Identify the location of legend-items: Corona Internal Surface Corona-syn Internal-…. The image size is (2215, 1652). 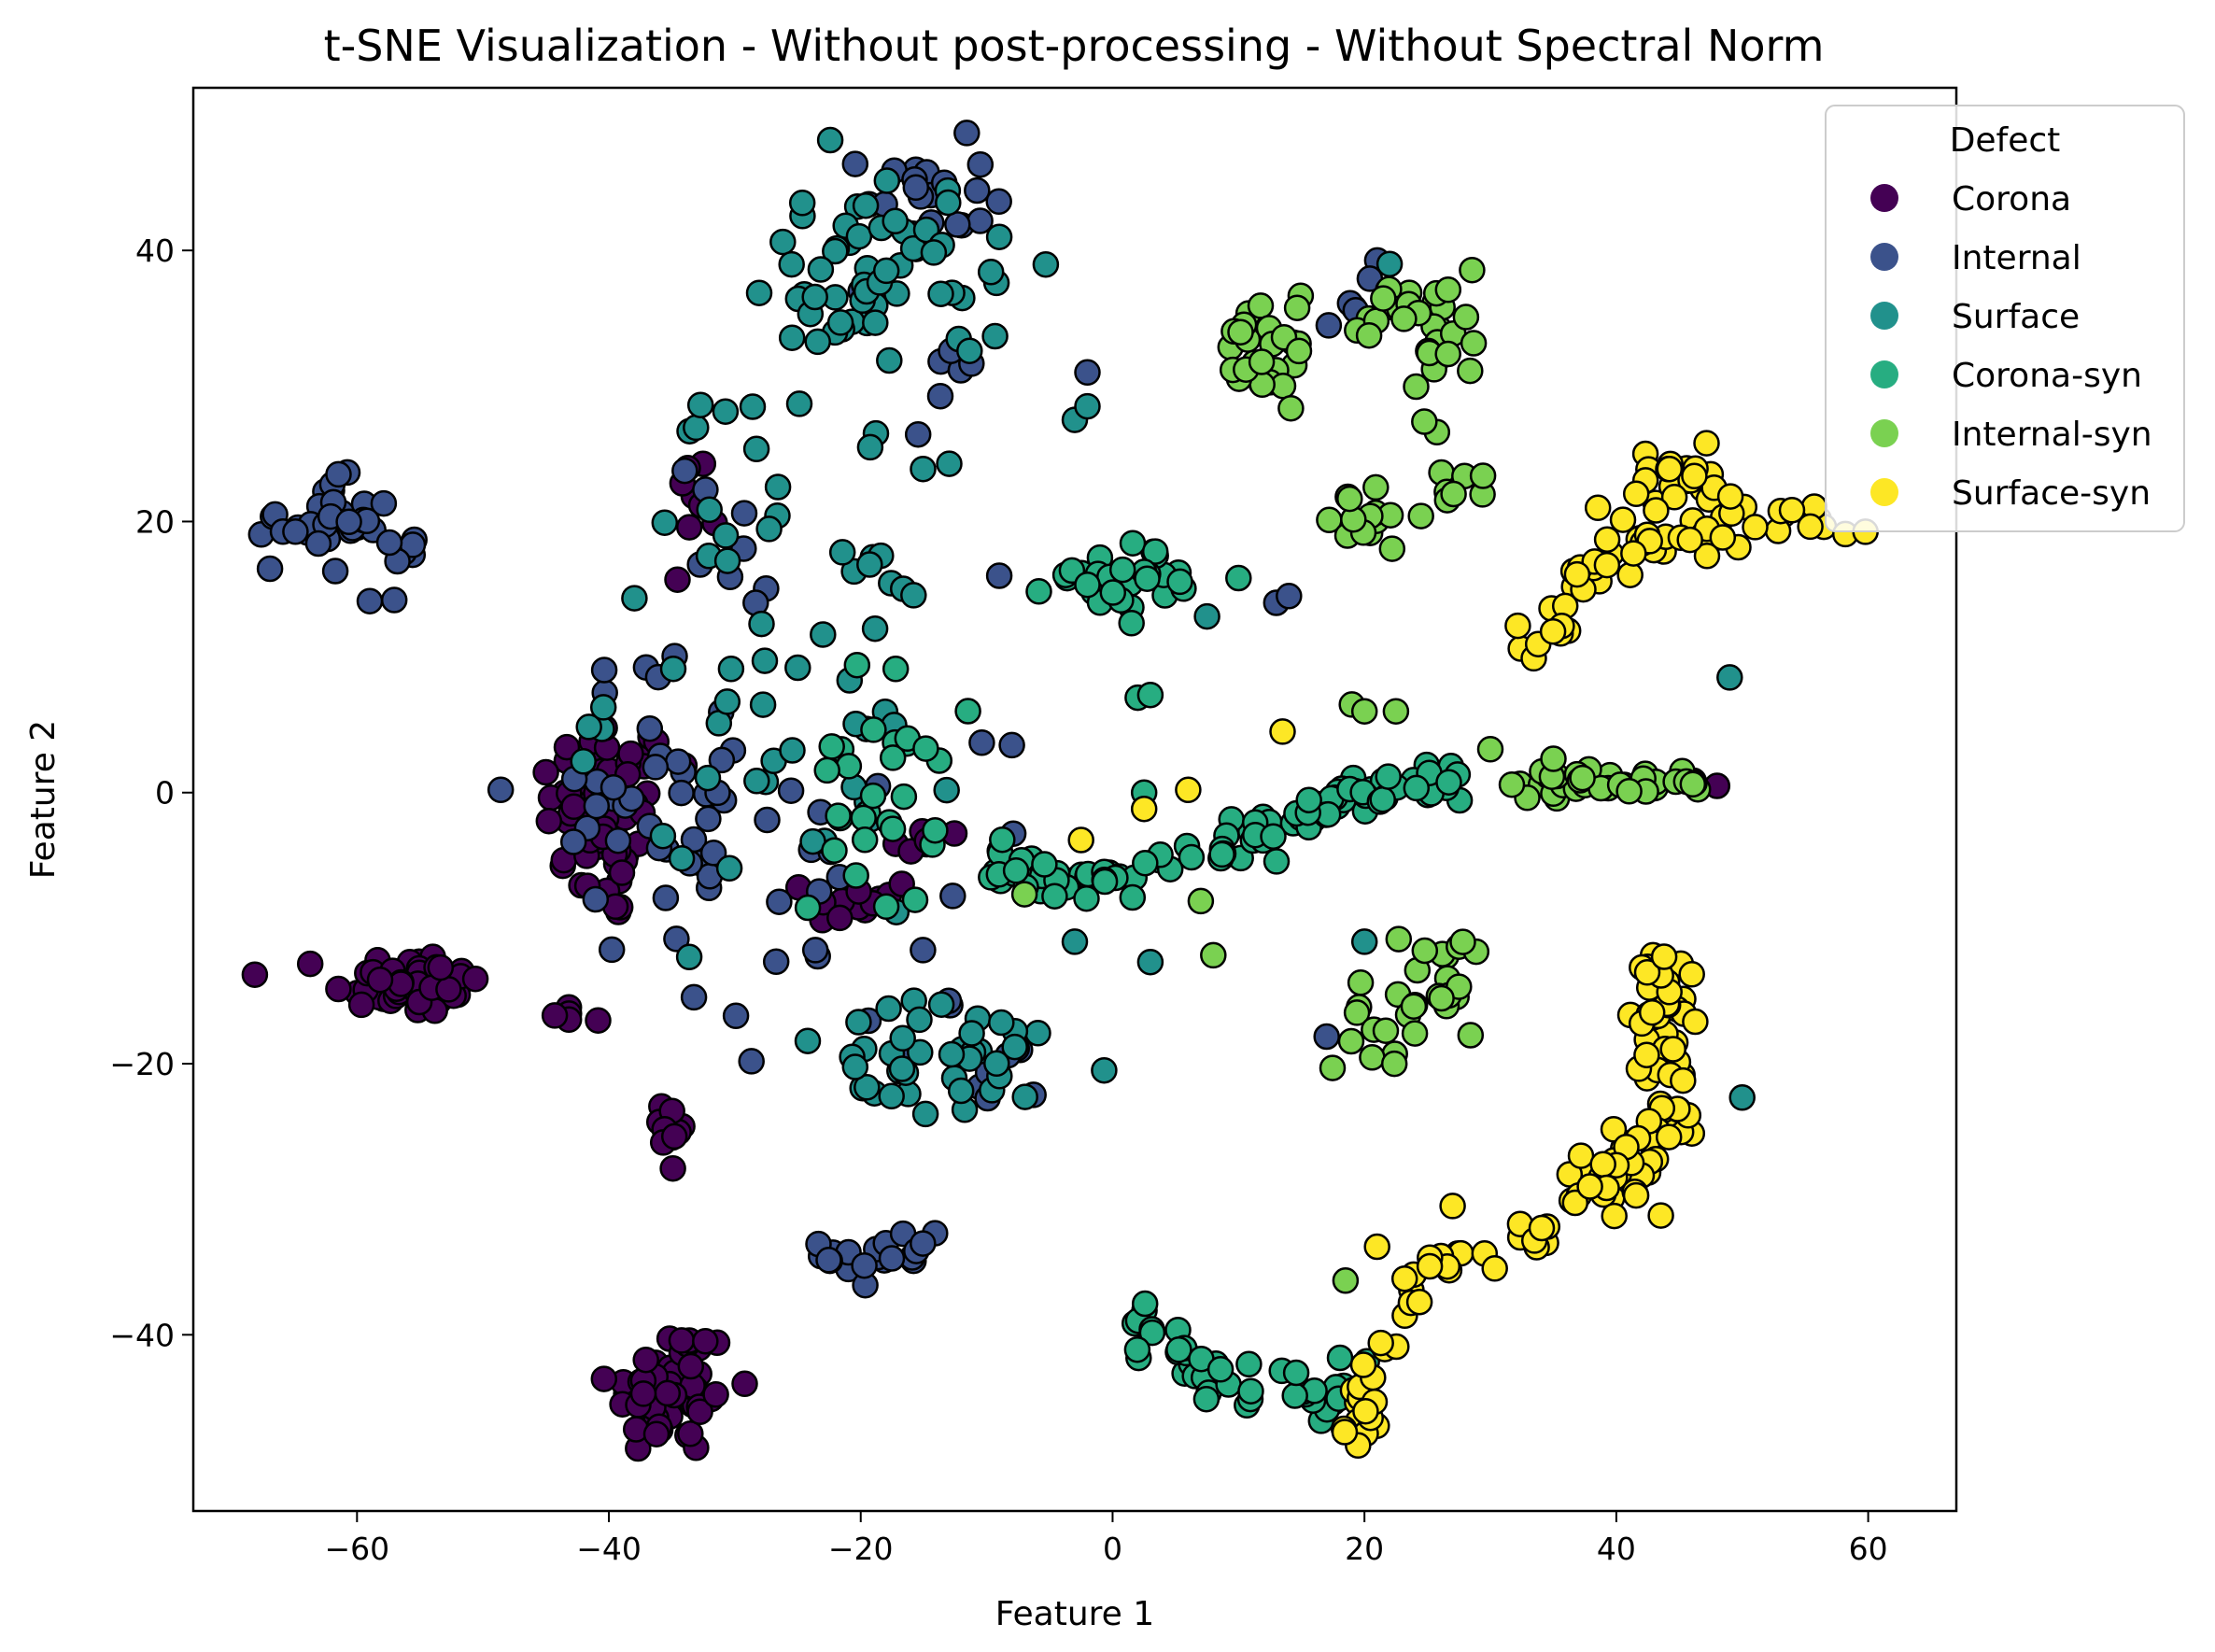
(2011, 346).